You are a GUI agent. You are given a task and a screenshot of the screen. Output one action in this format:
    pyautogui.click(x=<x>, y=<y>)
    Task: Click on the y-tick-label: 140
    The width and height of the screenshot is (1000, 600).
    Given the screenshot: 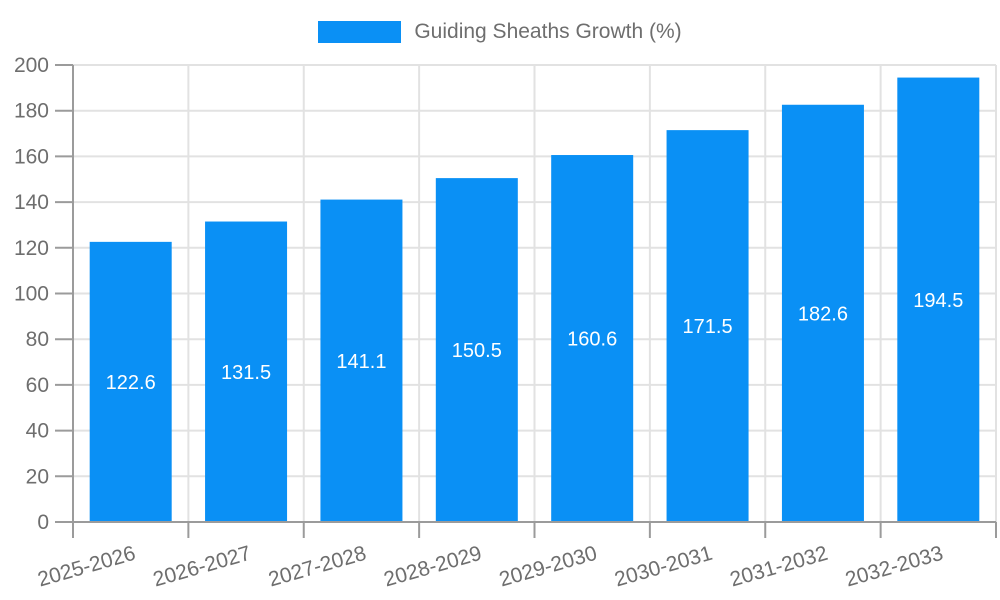 What is the action you would take?
    pyautogui.click(x=31, y=202)
    